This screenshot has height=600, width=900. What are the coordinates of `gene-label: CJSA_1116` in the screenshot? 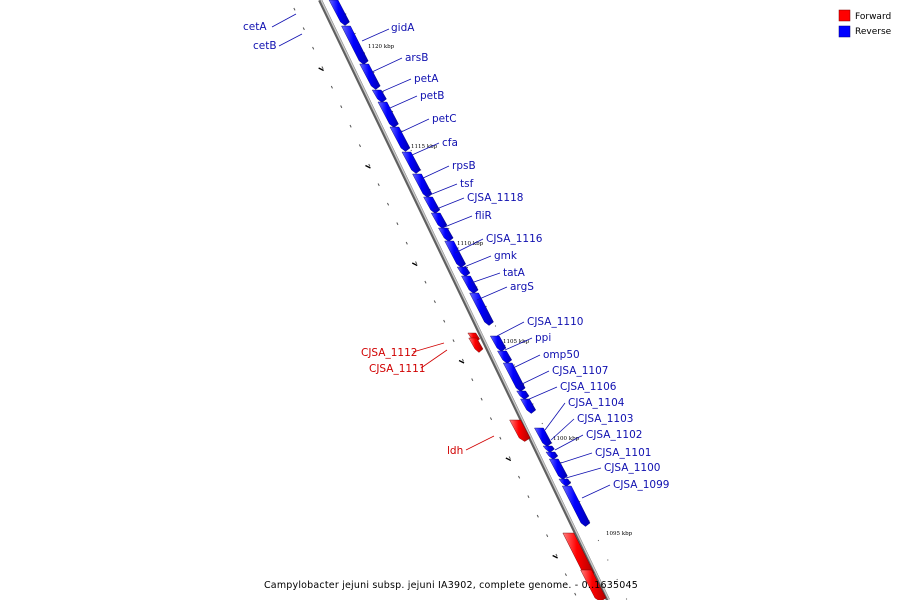 It's located at (514, 239).